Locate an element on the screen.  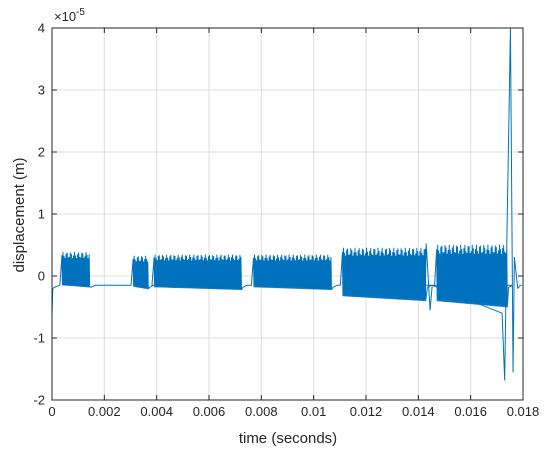
y-exponent-label: ×10⁻⁵ is located at coordinates (69, 15).